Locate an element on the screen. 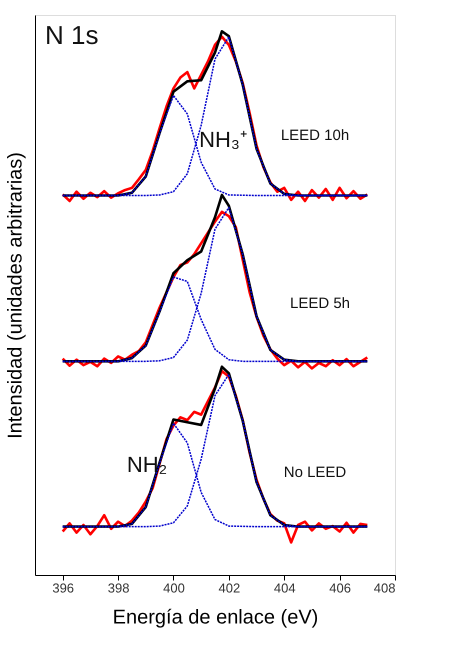  annotation: LEED 10h is located at coordinates (315, 135).